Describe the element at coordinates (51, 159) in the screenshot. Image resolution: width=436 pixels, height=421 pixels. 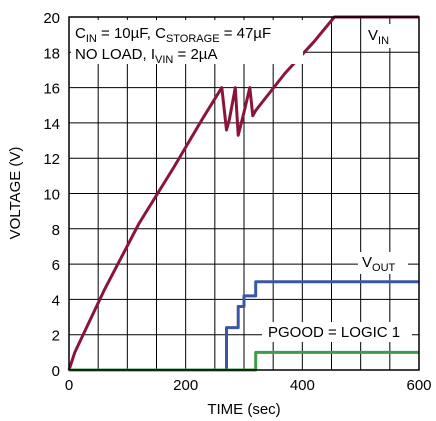
I see `y-tick-label: 12` at that location.